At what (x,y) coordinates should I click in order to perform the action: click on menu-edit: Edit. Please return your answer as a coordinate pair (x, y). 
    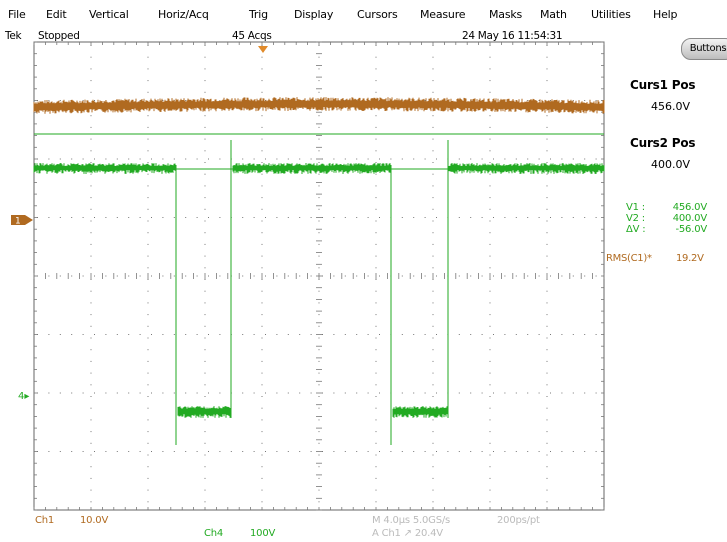
    Looking at the image, I should click on (56, 14).